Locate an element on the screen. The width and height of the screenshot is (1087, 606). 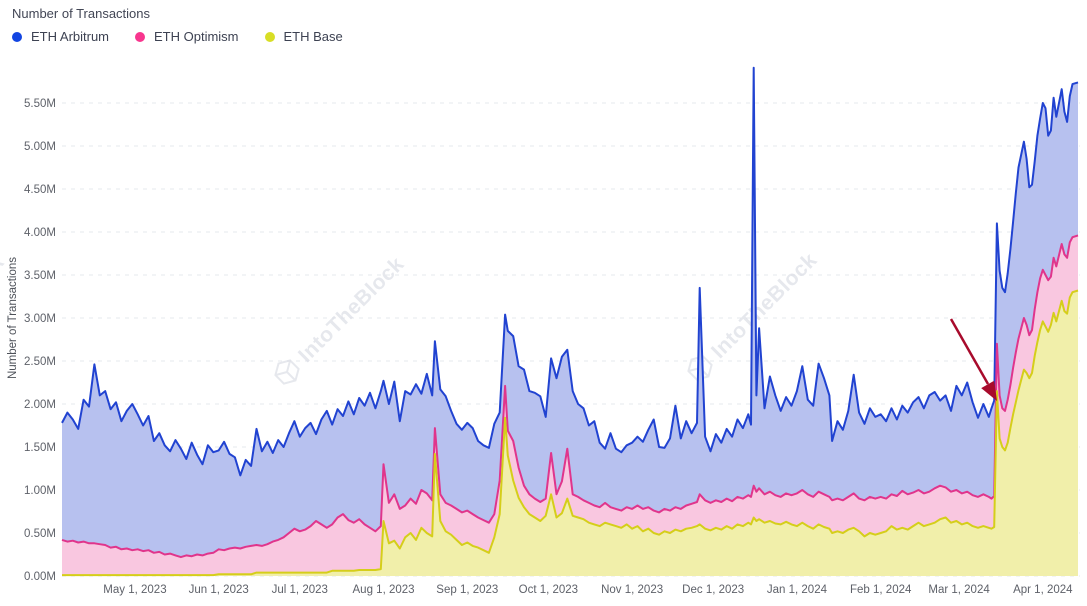
x-tick-label: Apr 1, 2024 is located at coordinates (1043, 590).